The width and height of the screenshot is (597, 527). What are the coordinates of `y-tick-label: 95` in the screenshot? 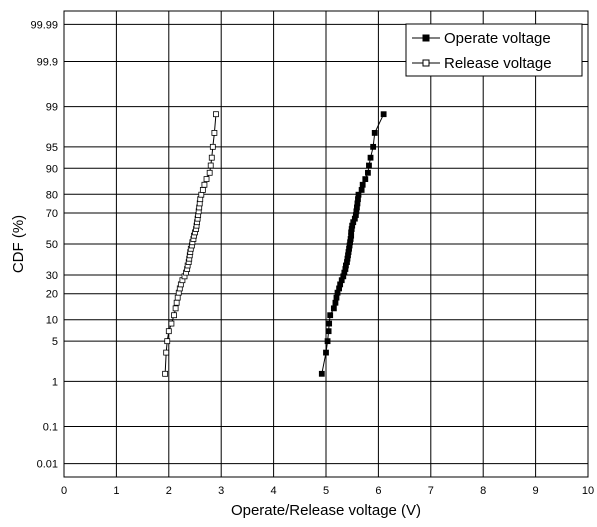 It's located at (52, 148).